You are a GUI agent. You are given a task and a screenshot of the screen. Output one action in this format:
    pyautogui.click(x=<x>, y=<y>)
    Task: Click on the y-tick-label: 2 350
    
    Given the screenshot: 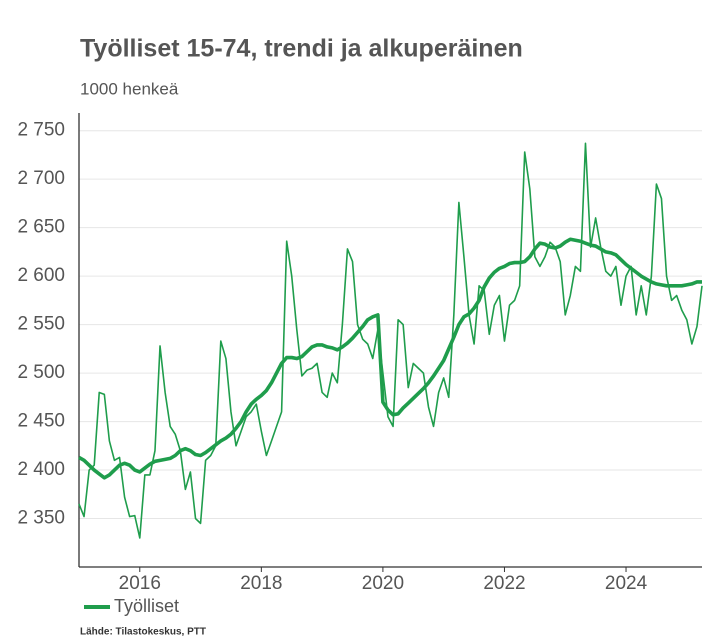 What is the action you would take?
    pyautogui.click(x=41, y=518)
    